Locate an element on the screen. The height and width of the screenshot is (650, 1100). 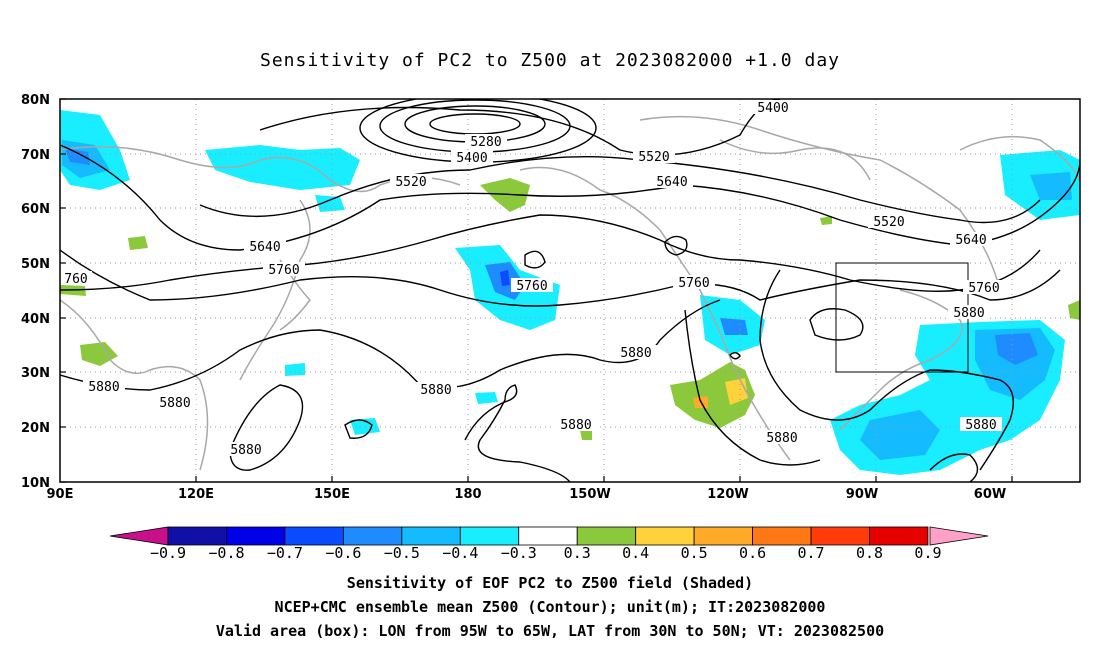
colorbar-end-high is located at coordinates (959, 536).